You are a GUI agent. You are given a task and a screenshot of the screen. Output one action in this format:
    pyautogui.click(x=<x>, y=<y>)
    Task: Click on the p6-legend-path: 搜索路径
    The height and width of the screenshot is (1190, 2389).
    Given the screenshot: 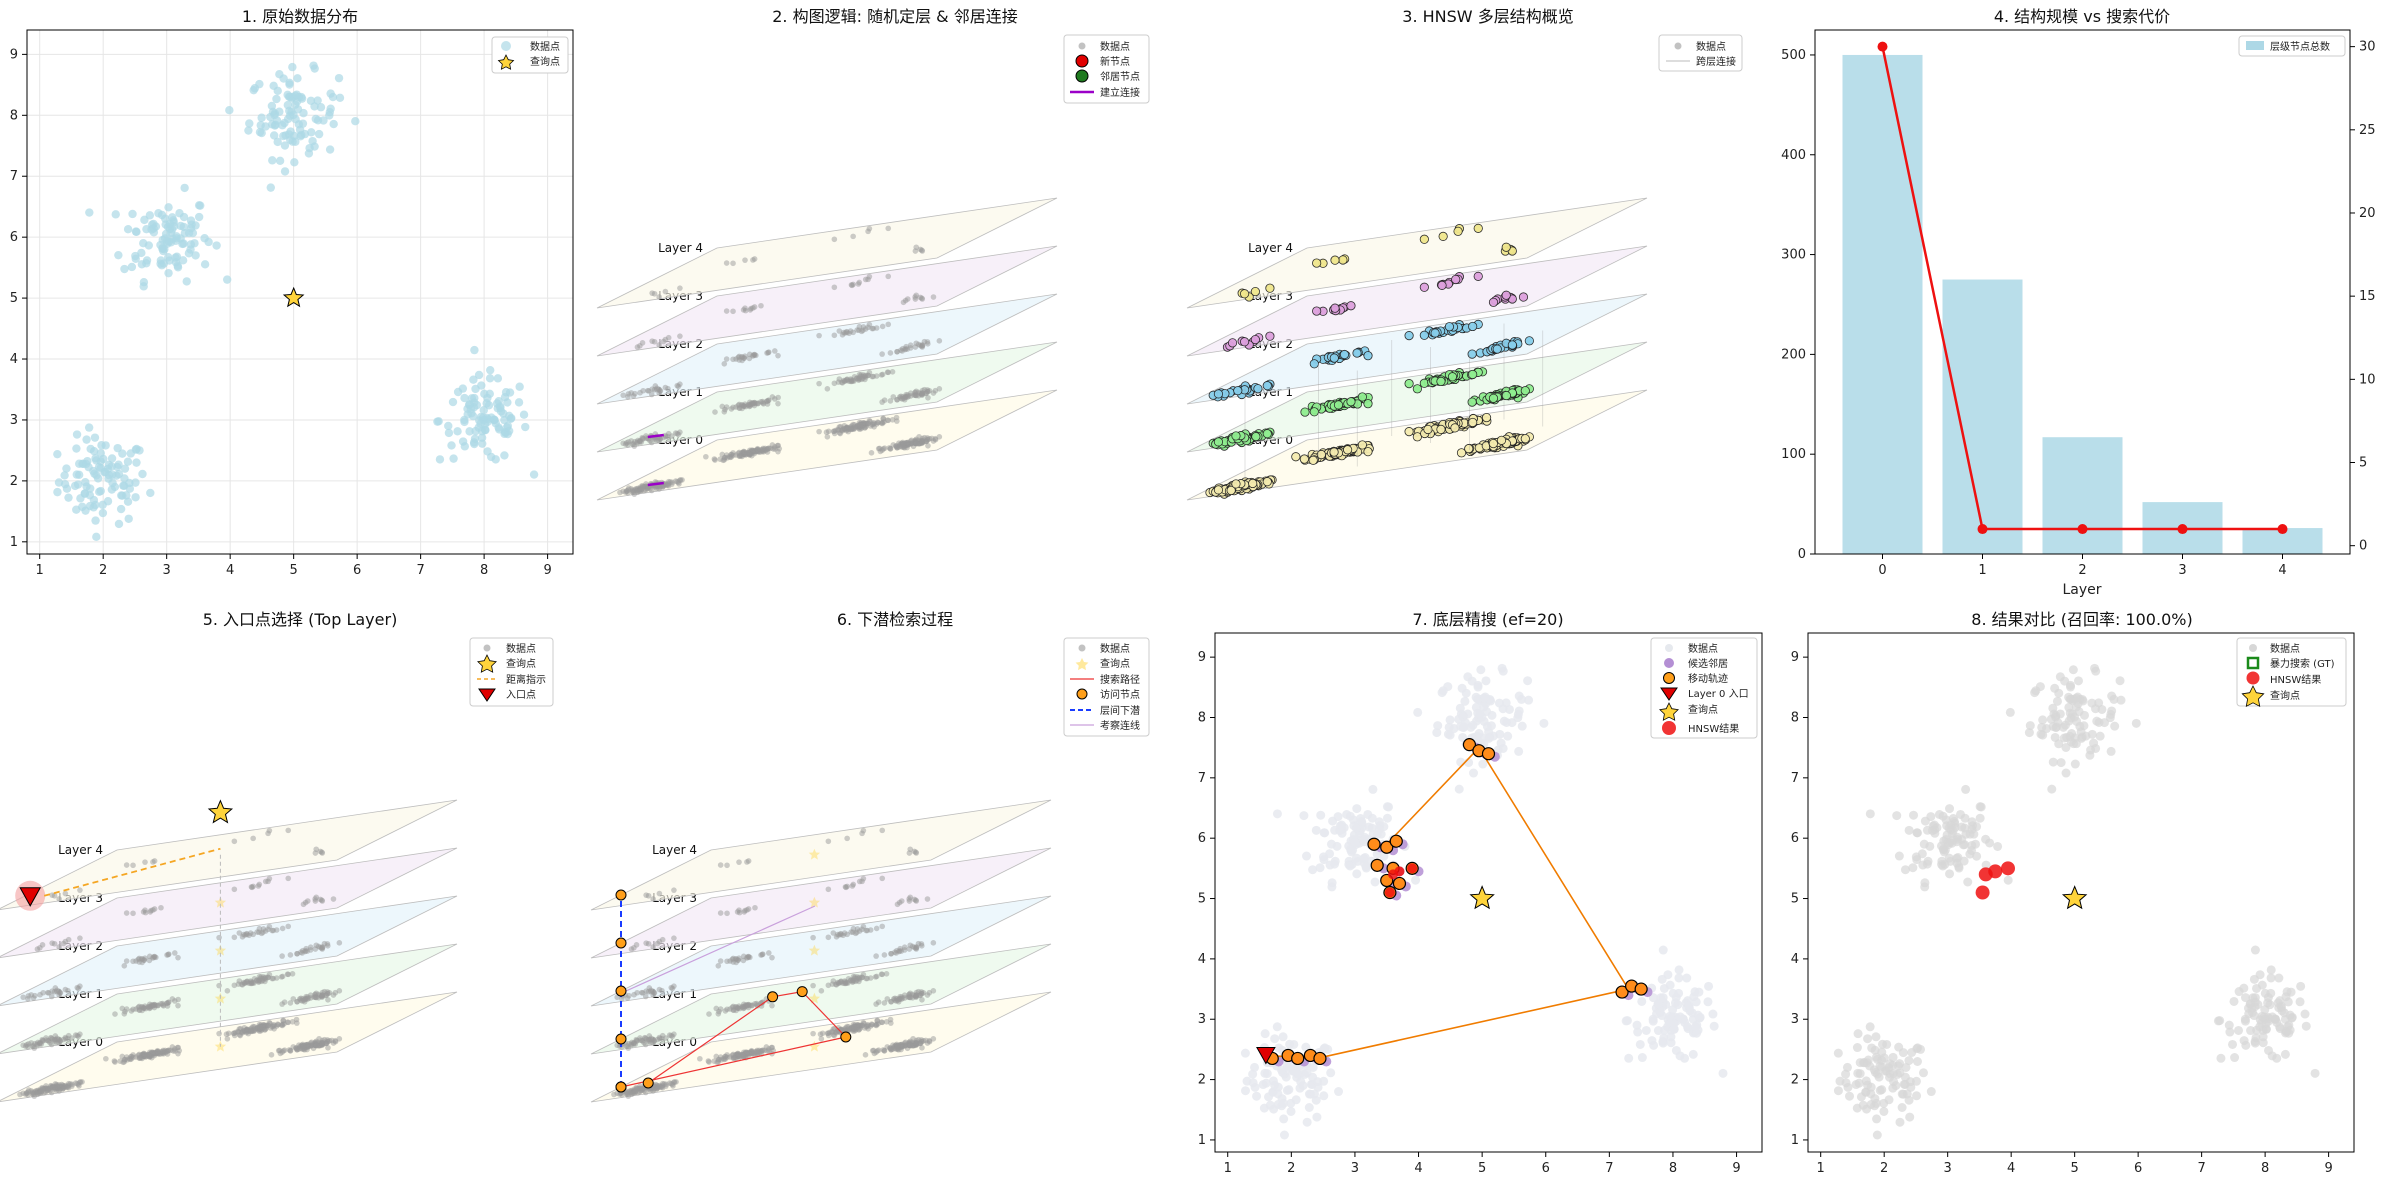 What is the action you would take?
    pyautogui.click(x=1120, y=679)
    